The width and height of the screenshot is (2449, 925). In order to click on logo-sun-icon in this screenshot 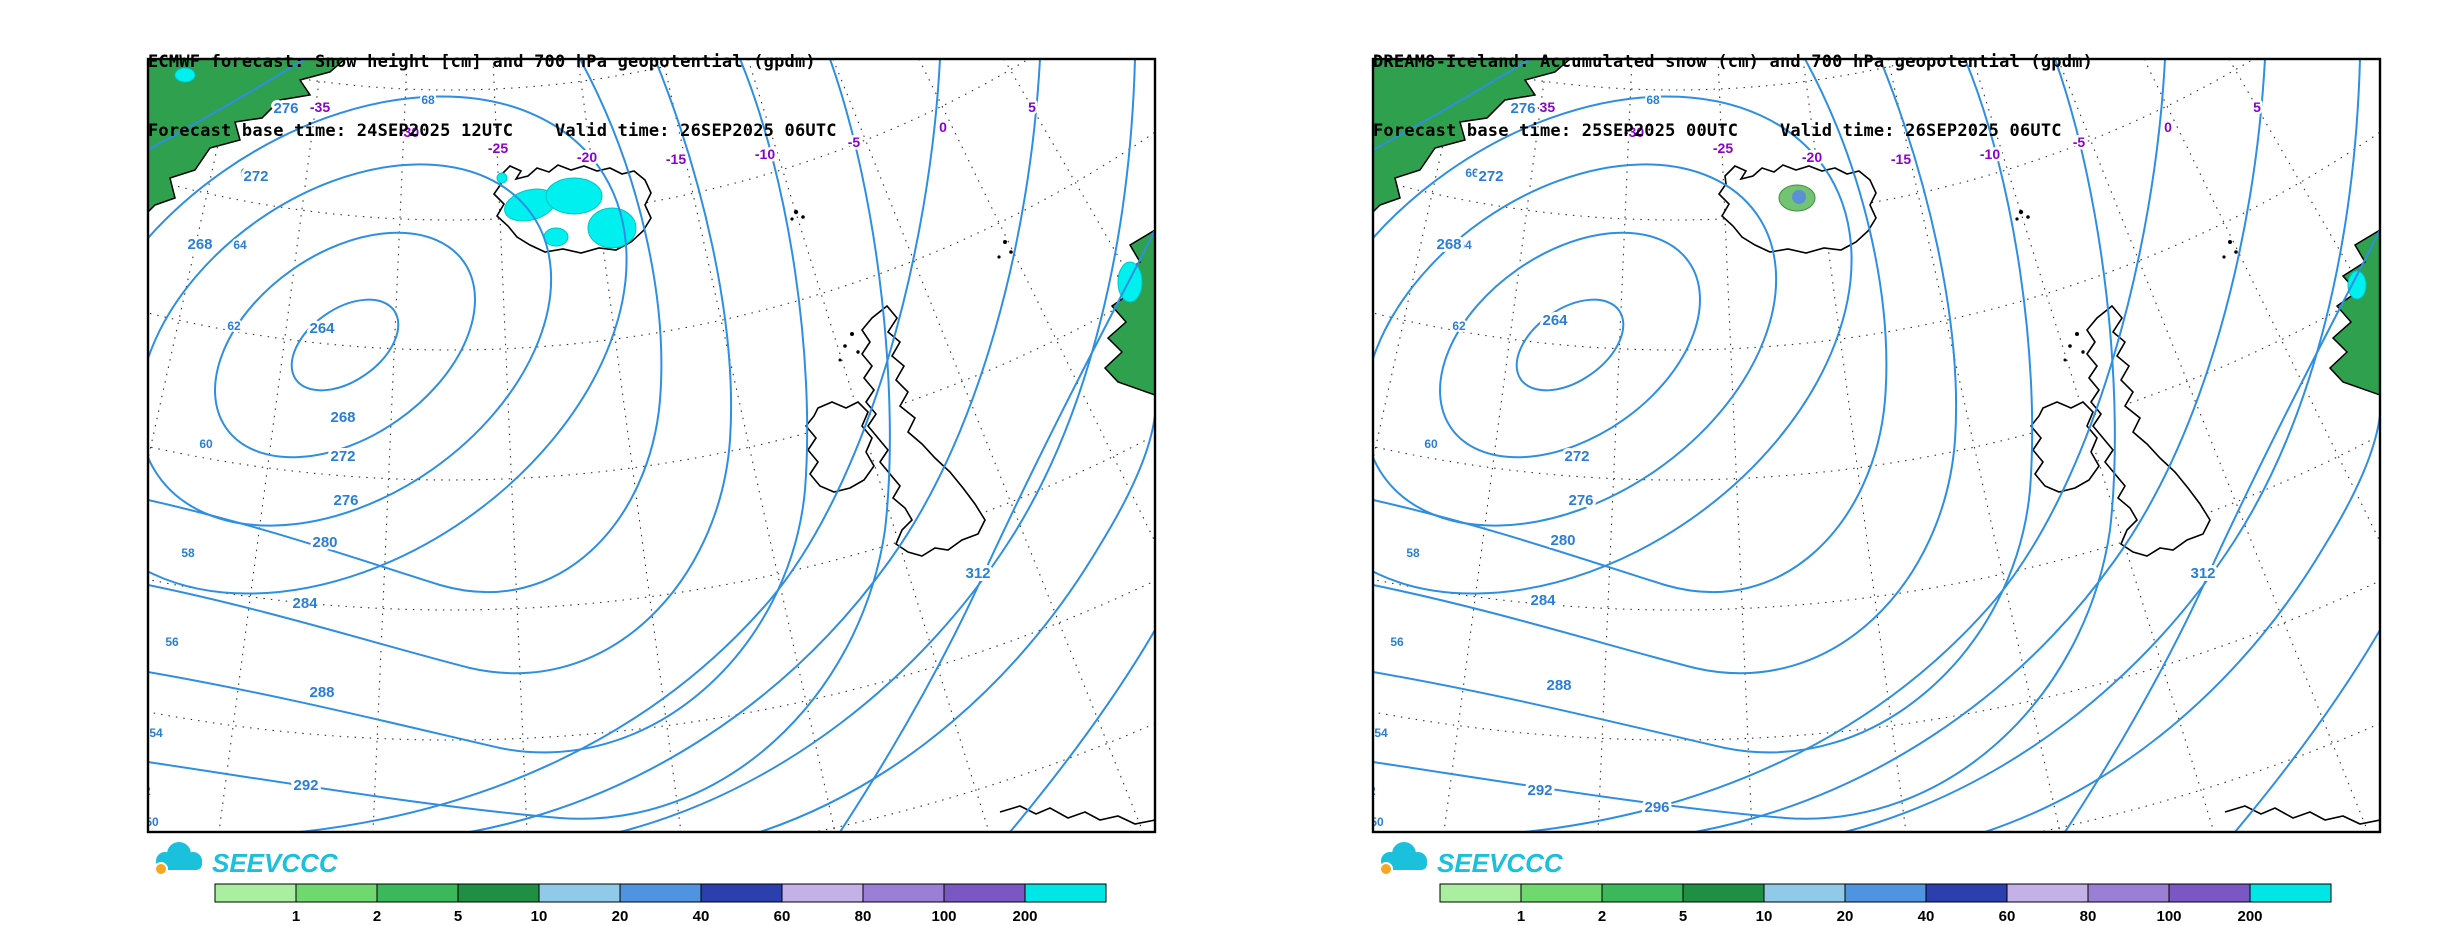, I will do `click(161, 869)`.